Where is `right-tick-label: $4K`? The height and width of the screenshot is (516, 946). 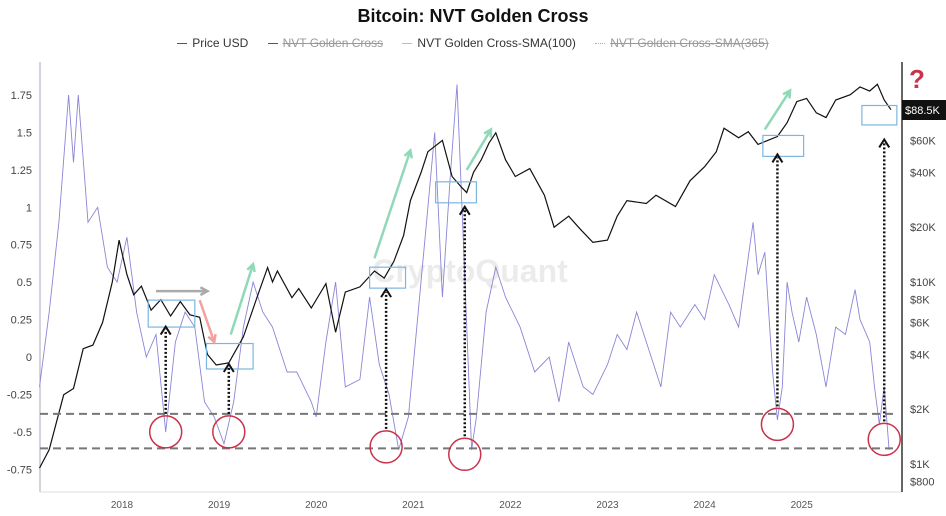
right-tick-label: $4K is located at coordinates (920, 355).